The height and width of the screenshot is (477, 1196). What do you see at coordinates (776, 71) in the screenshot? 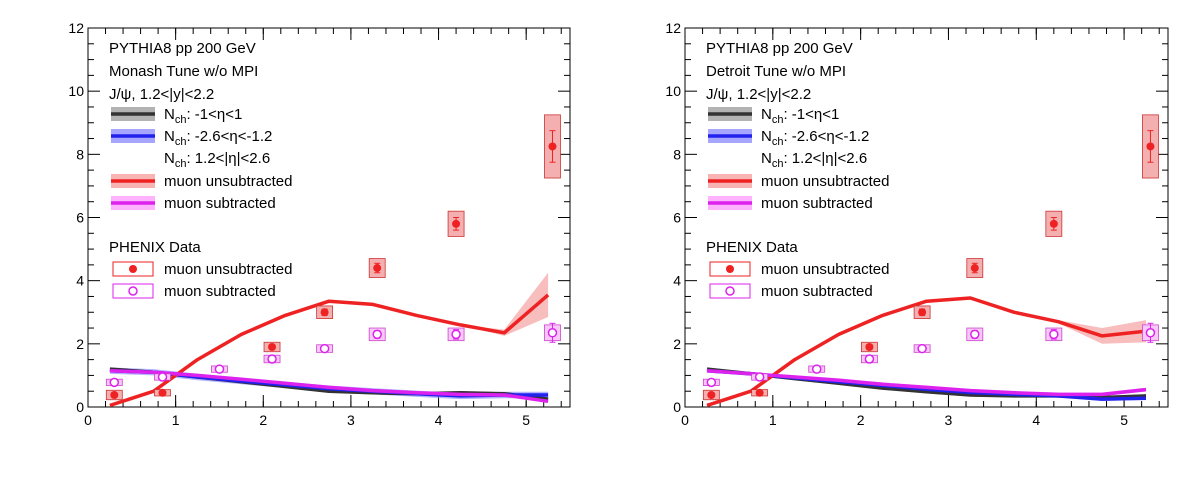
I see `annotation-text: Detroit Tune w/o MPI` at bounding box center [776, 71].